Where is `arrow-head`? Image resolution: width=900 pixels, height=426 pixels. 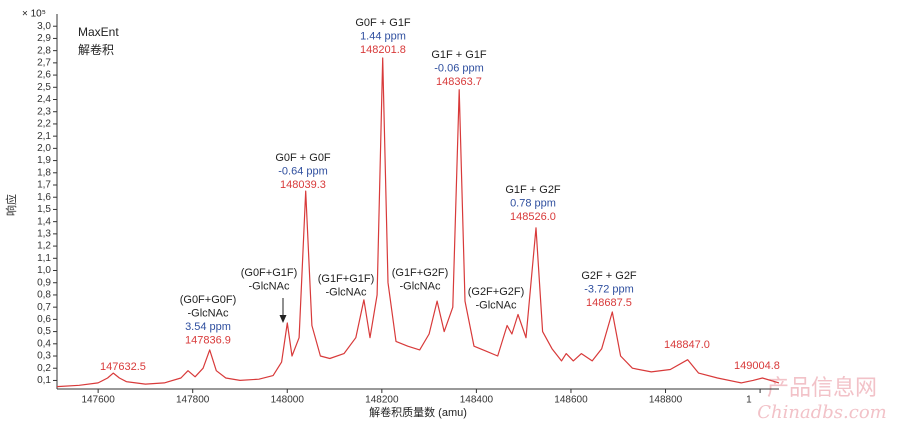
arrow-head is located at coordinates (283, 319).